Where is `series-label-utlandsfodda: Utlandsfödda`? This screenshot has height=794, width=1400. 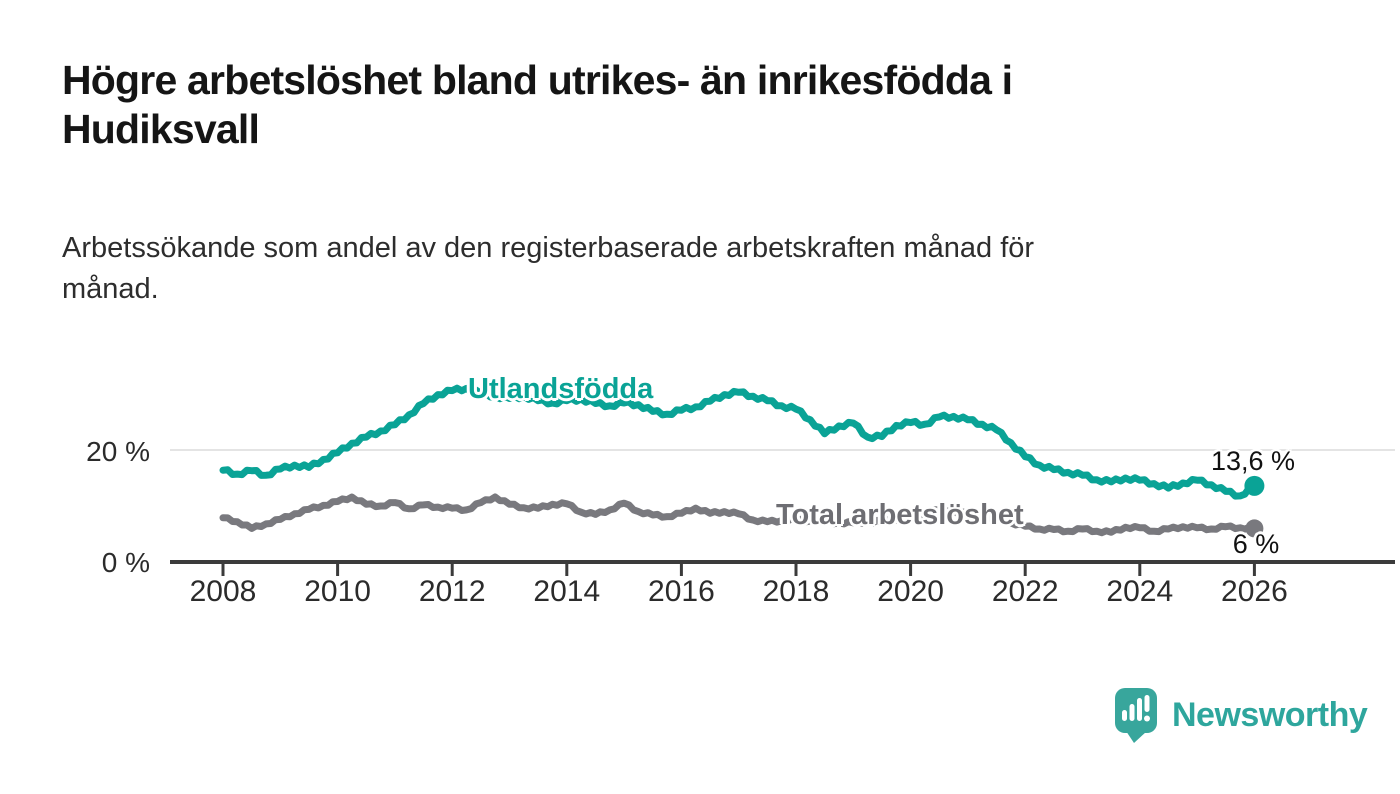 series-label-utlandsfodda: Utlandsfödda is located at coordinates (561, 389).